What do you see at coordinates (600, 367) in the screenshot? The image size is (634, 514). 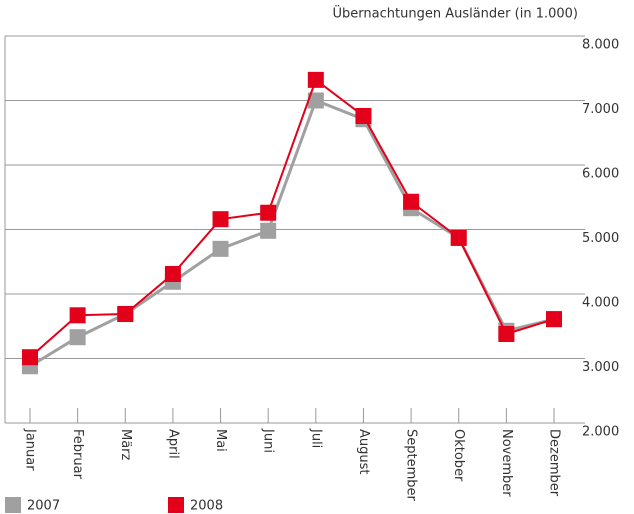 I see `y-tick-label: 3.000` at bounding box center [600, 367].